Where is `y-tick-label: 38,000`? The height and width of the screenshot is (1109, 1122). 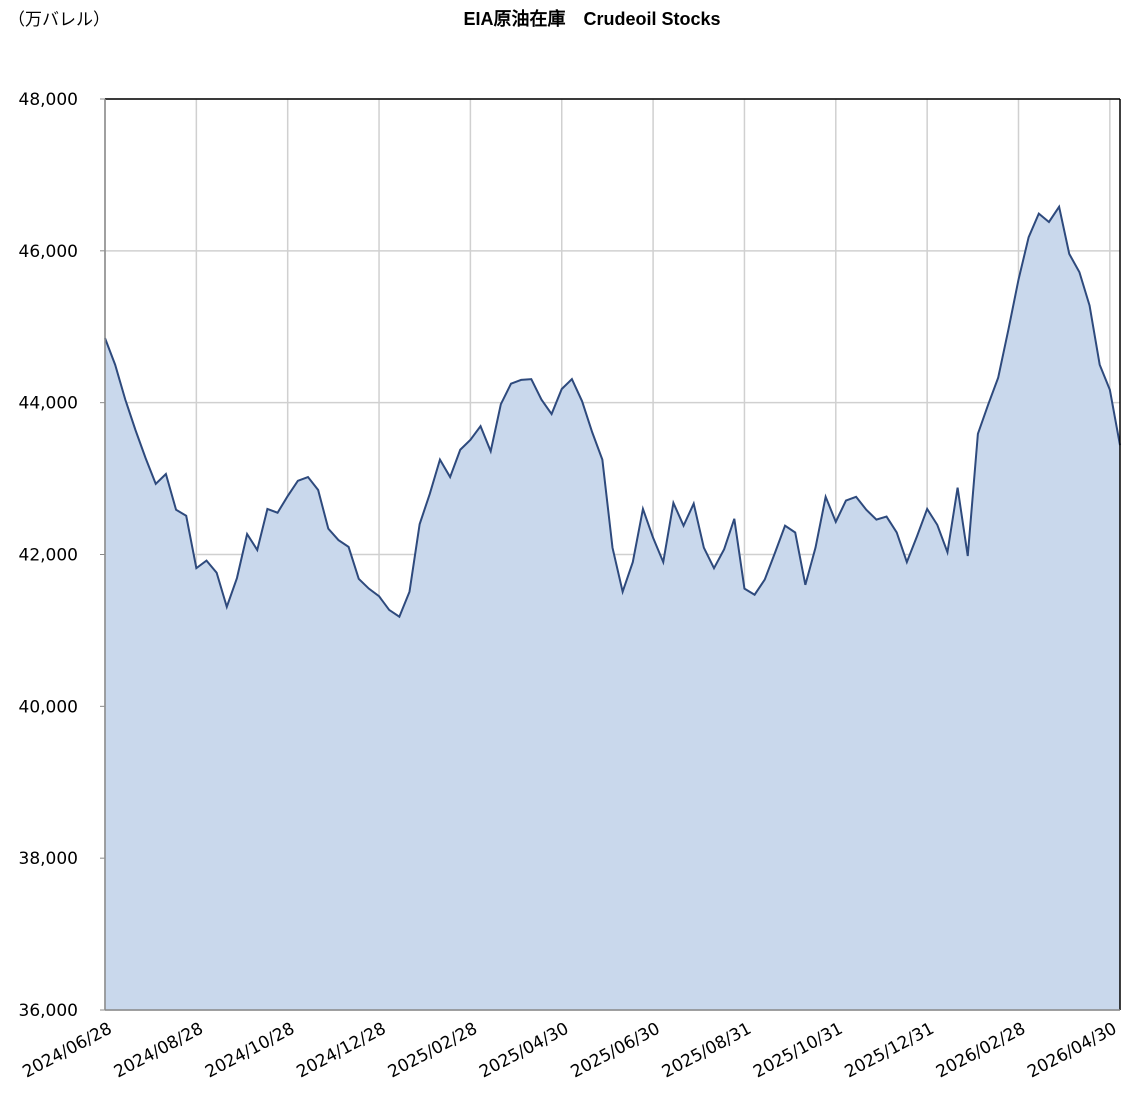 y-tick-label: 38,000 is located at coordinates (48, 859).